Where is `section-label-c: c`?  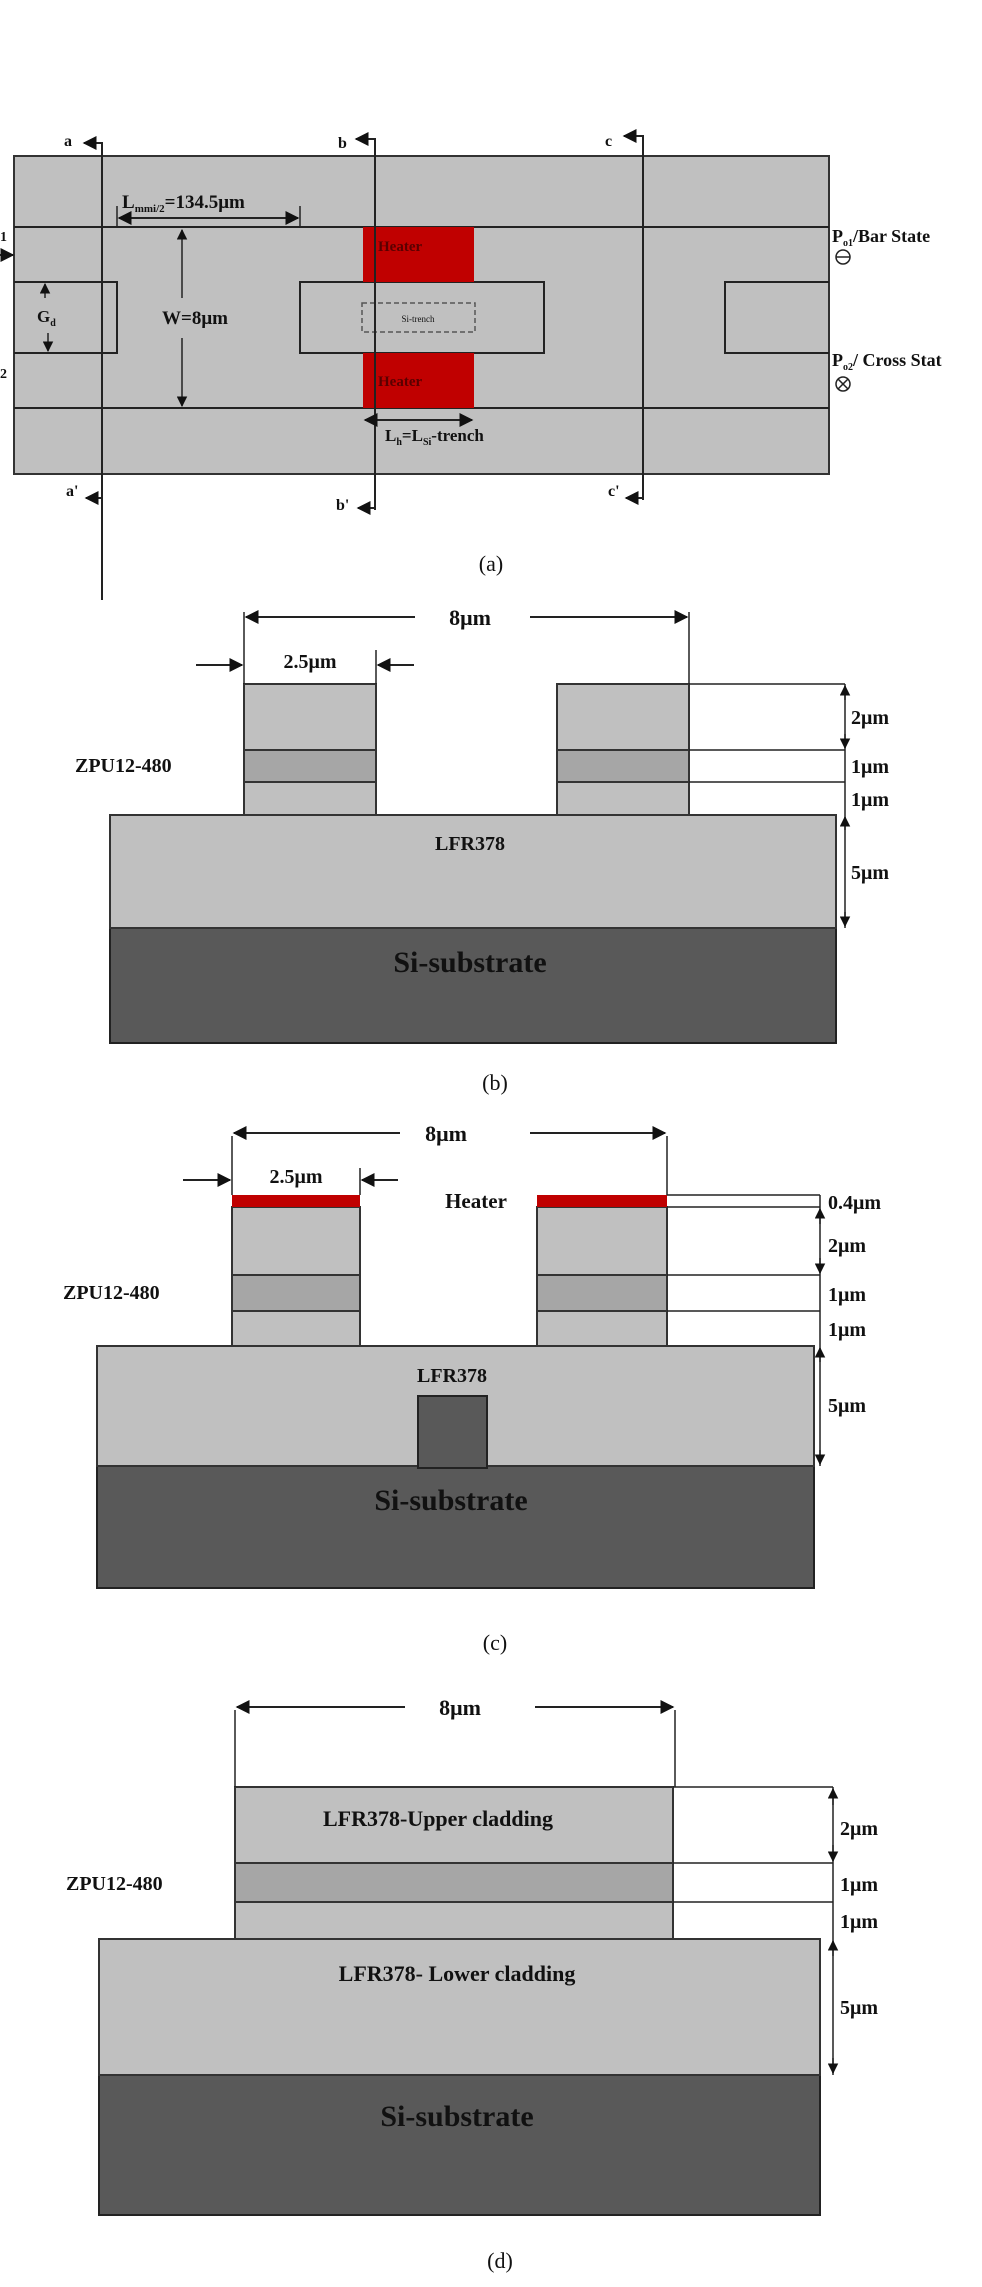 section-label-c: c is located at coordinates (608, 141).